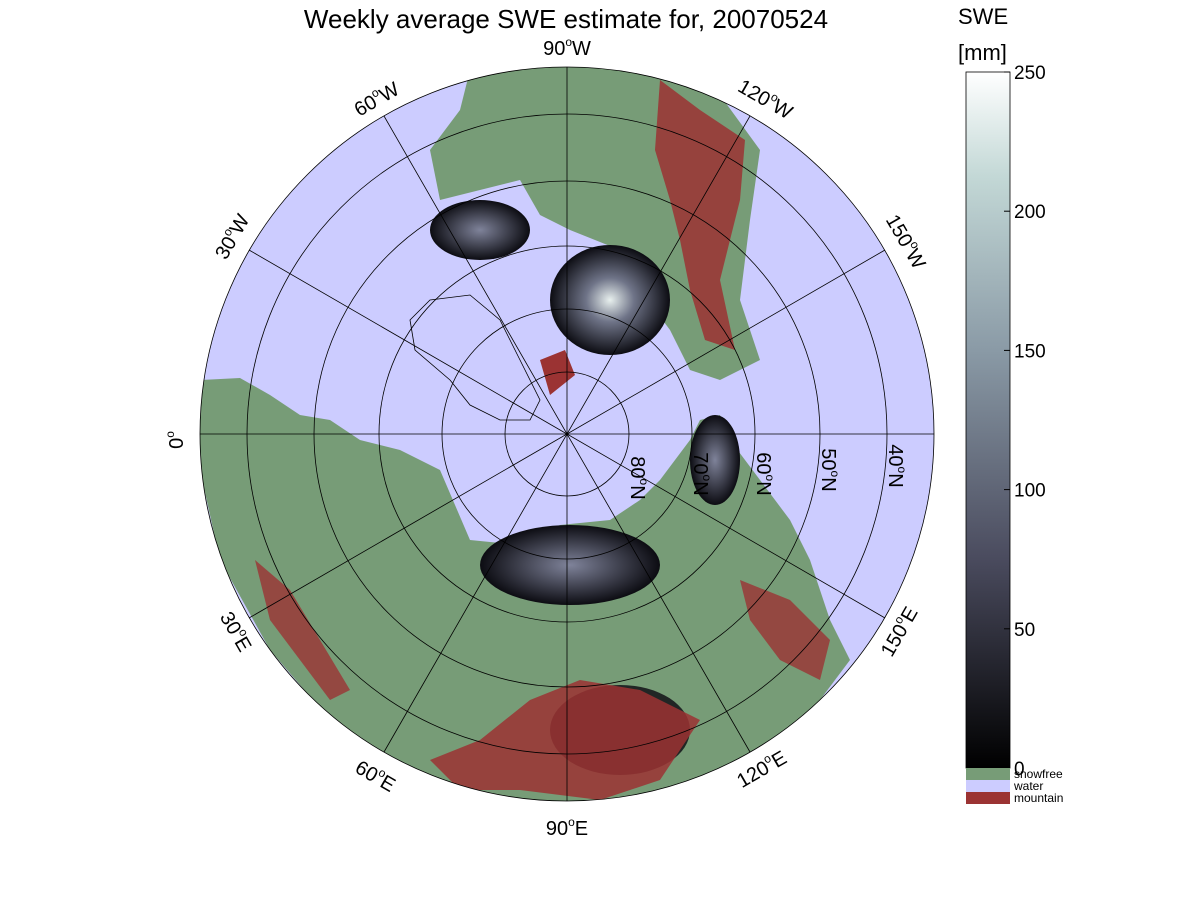 Image resolution: width=1200 pixels, height=900 pixels. What do you see at coordinates (1019, 769) in the screenshot?
I see `colorbar-tick-label: 0` at bounding box center [1019, 769].